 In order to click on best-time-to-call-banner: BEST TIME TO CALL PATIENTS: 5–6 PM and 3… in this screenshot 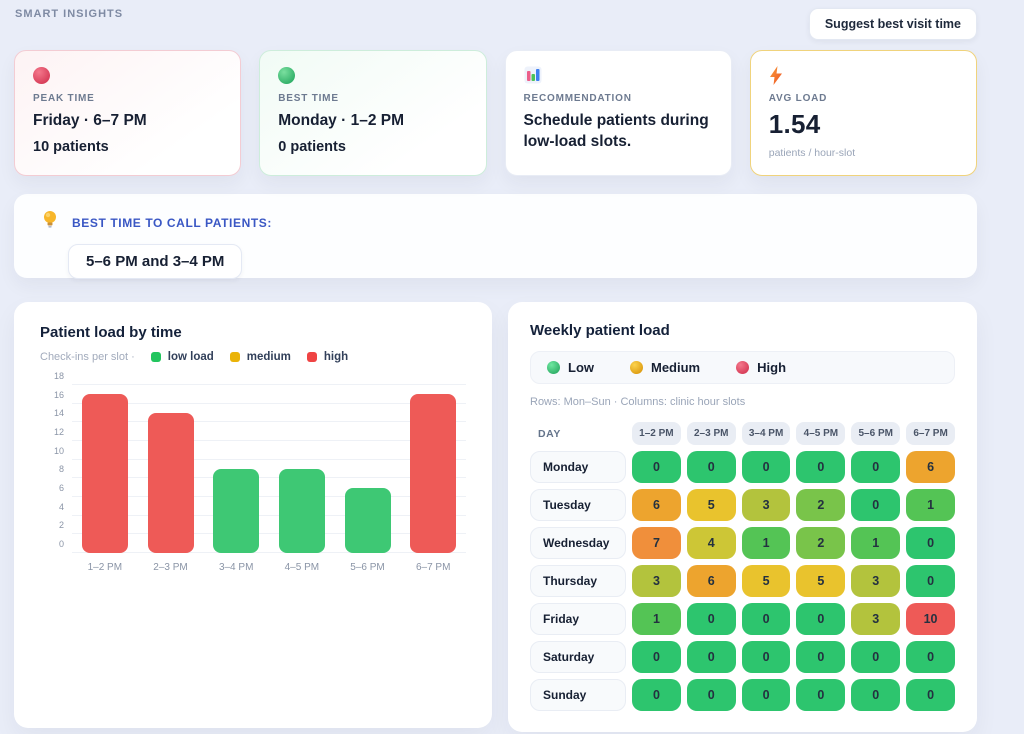, I will do `click(495, 236)`.